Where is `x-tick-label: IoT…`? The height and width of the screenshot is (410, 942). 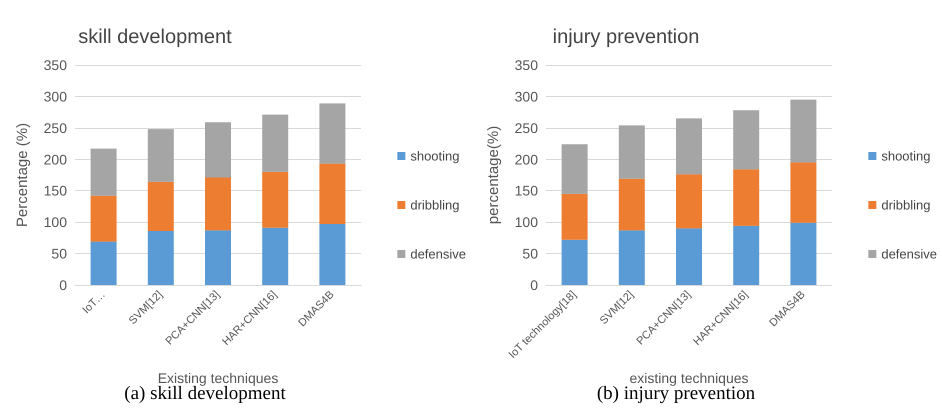 x-tick-label: IoT… is located at coordinates (94, 302).